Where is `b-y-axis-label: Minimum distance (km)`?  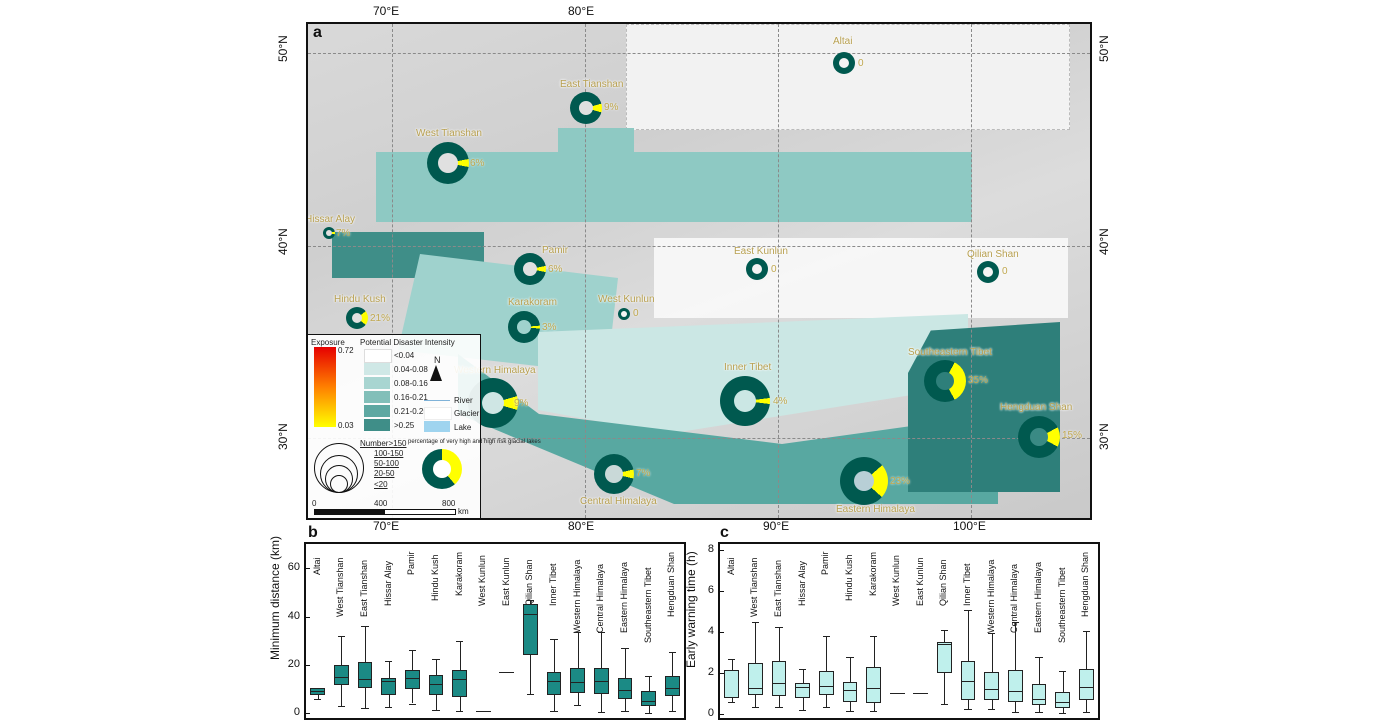 b-y-axis-label: Minimum distance (km) is located at coordinates (275, 597).